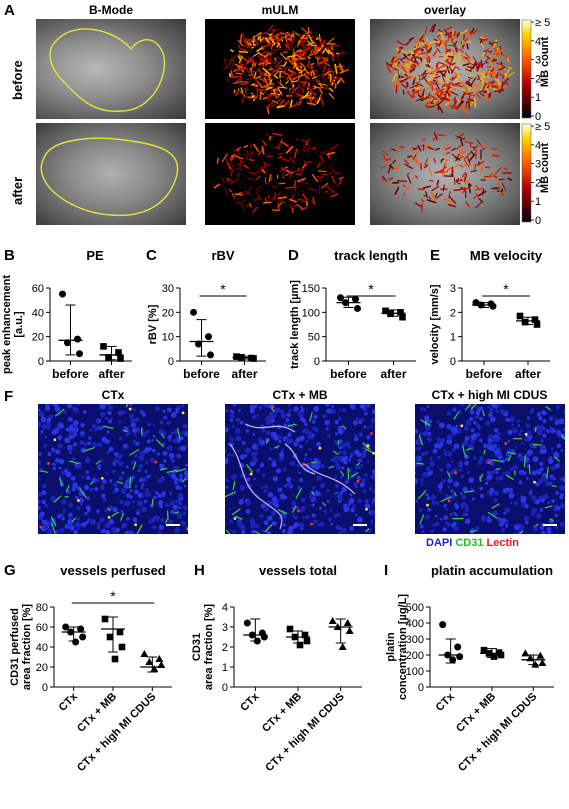 Image resolution: width=569 pixels, height=809 pixels. Describe the element at coordinates (19, 324) in the screenshot. I see `y-axis-label: [a.u.]` at that location.